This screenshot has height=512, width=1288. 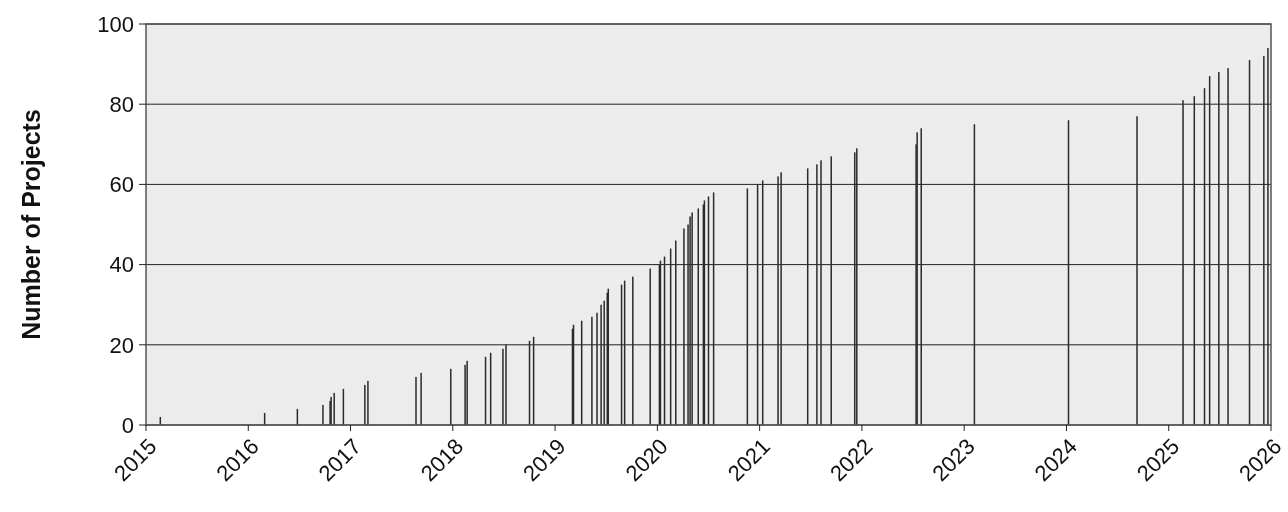 What do you see at coordinates (127, 425) in the screenshot?
I see `y-tick-label: 0` at bounding box center [127, 425].